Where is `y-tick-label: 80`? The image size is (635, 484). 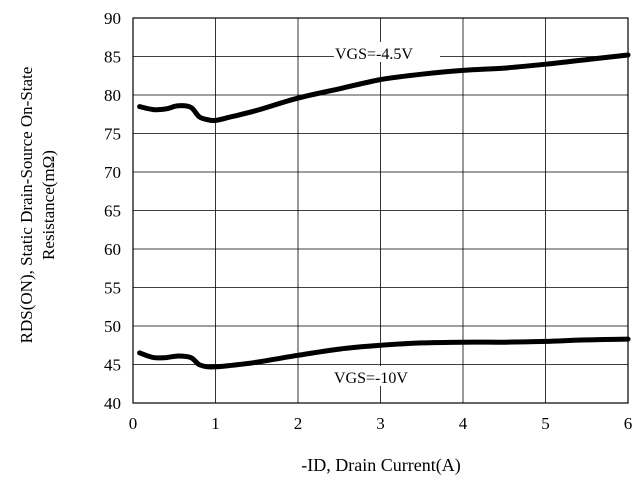 y-tick-label: 80 is located at coordinates (112, 95).